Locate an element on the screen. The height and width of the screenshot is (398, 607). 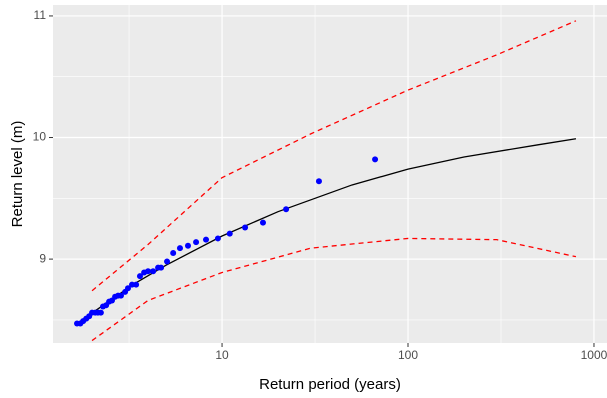
x-tick-label: 10 is located at coordinates (222, 355).